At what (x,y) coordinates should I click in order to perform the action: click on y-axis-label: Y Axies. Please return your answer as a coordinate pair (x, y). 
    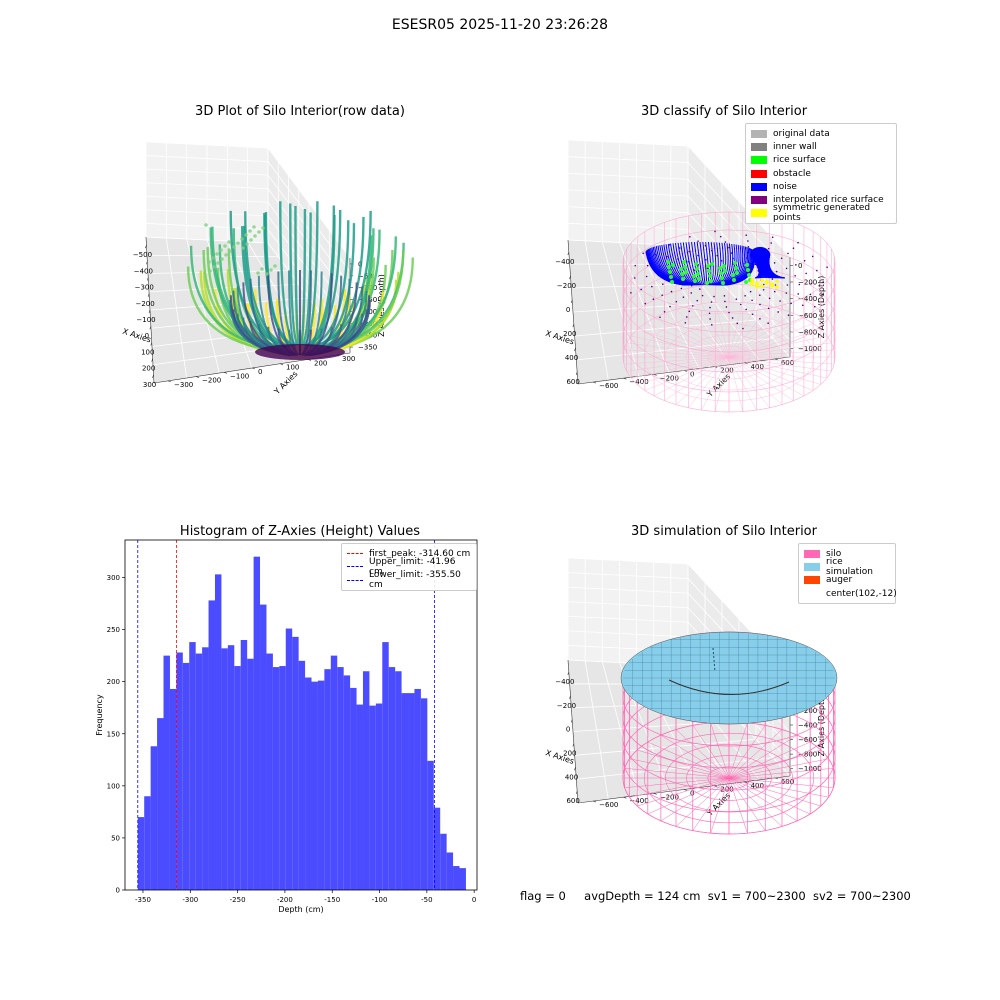
    Looking at the image, I should click on (719, 386).